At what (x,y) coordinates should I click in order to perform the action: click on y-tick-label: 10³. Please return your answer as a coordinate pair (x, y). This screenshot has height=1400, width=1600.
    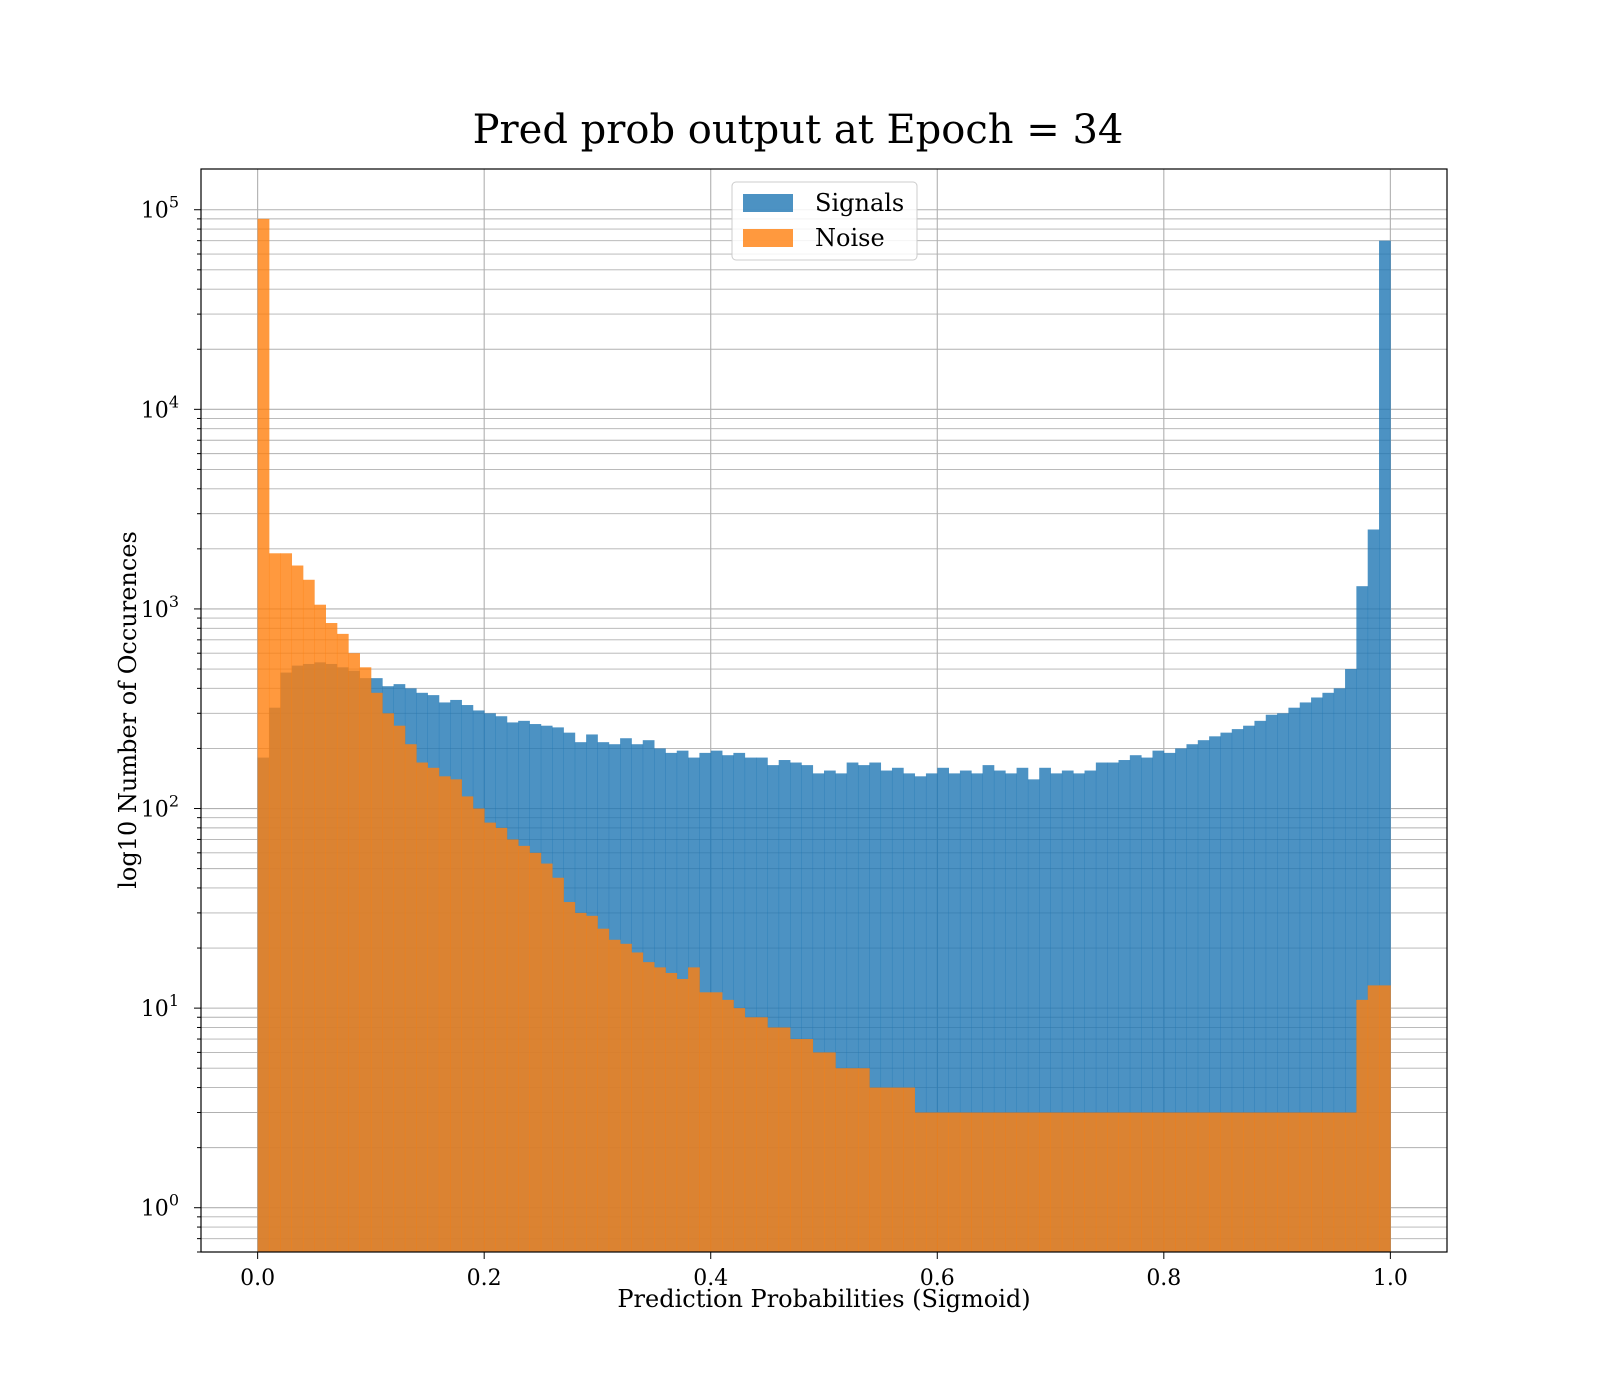
    Looking at the image, I should click on (160, 607).